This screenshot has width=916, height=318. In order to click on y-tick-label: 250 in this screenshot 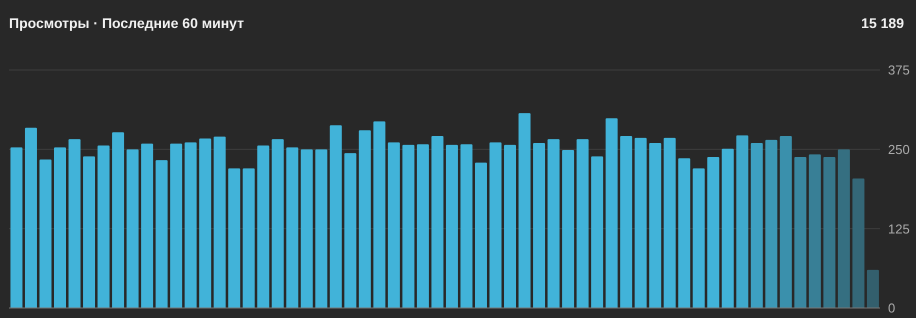, I will do `click(899, 149)`.